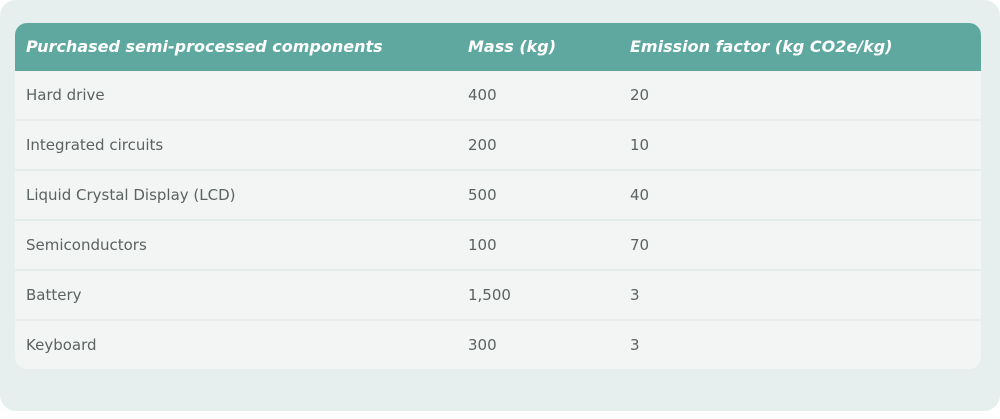  Describe the element at coordinates (95, 145) in the screenshot. I see `cell-component: Integrated circuits` at that location.